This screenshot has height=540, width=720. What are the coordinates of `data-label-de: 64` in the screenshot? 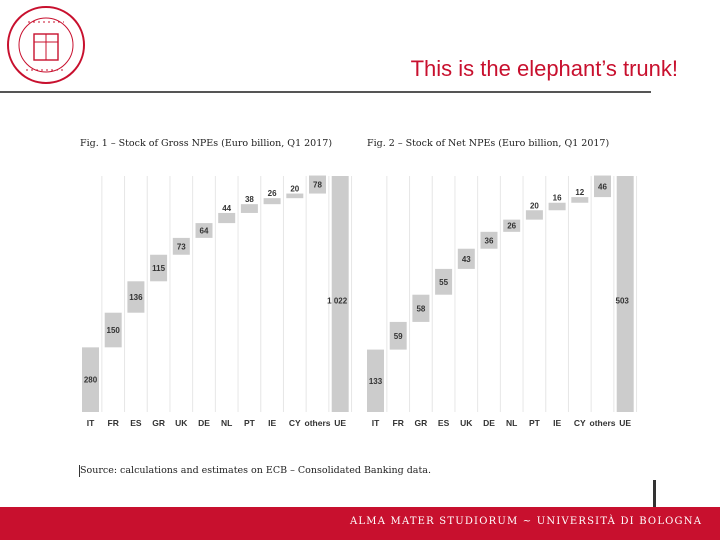 It's located at (204, 230).